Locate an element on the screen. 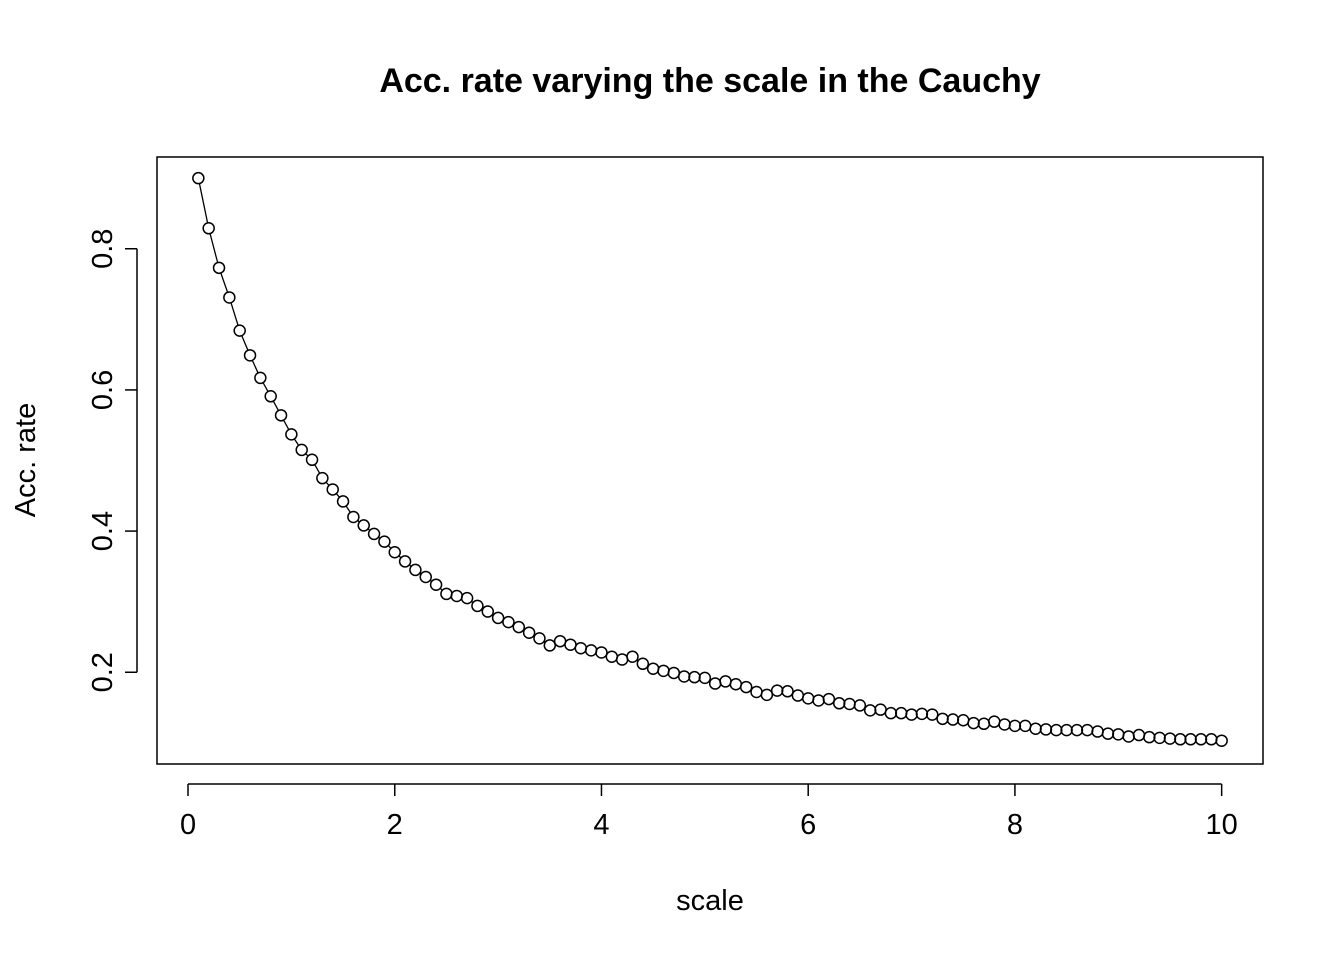 The image size is (1344, 960). x-tick-label: 2 is located at coordinates (395, 825).